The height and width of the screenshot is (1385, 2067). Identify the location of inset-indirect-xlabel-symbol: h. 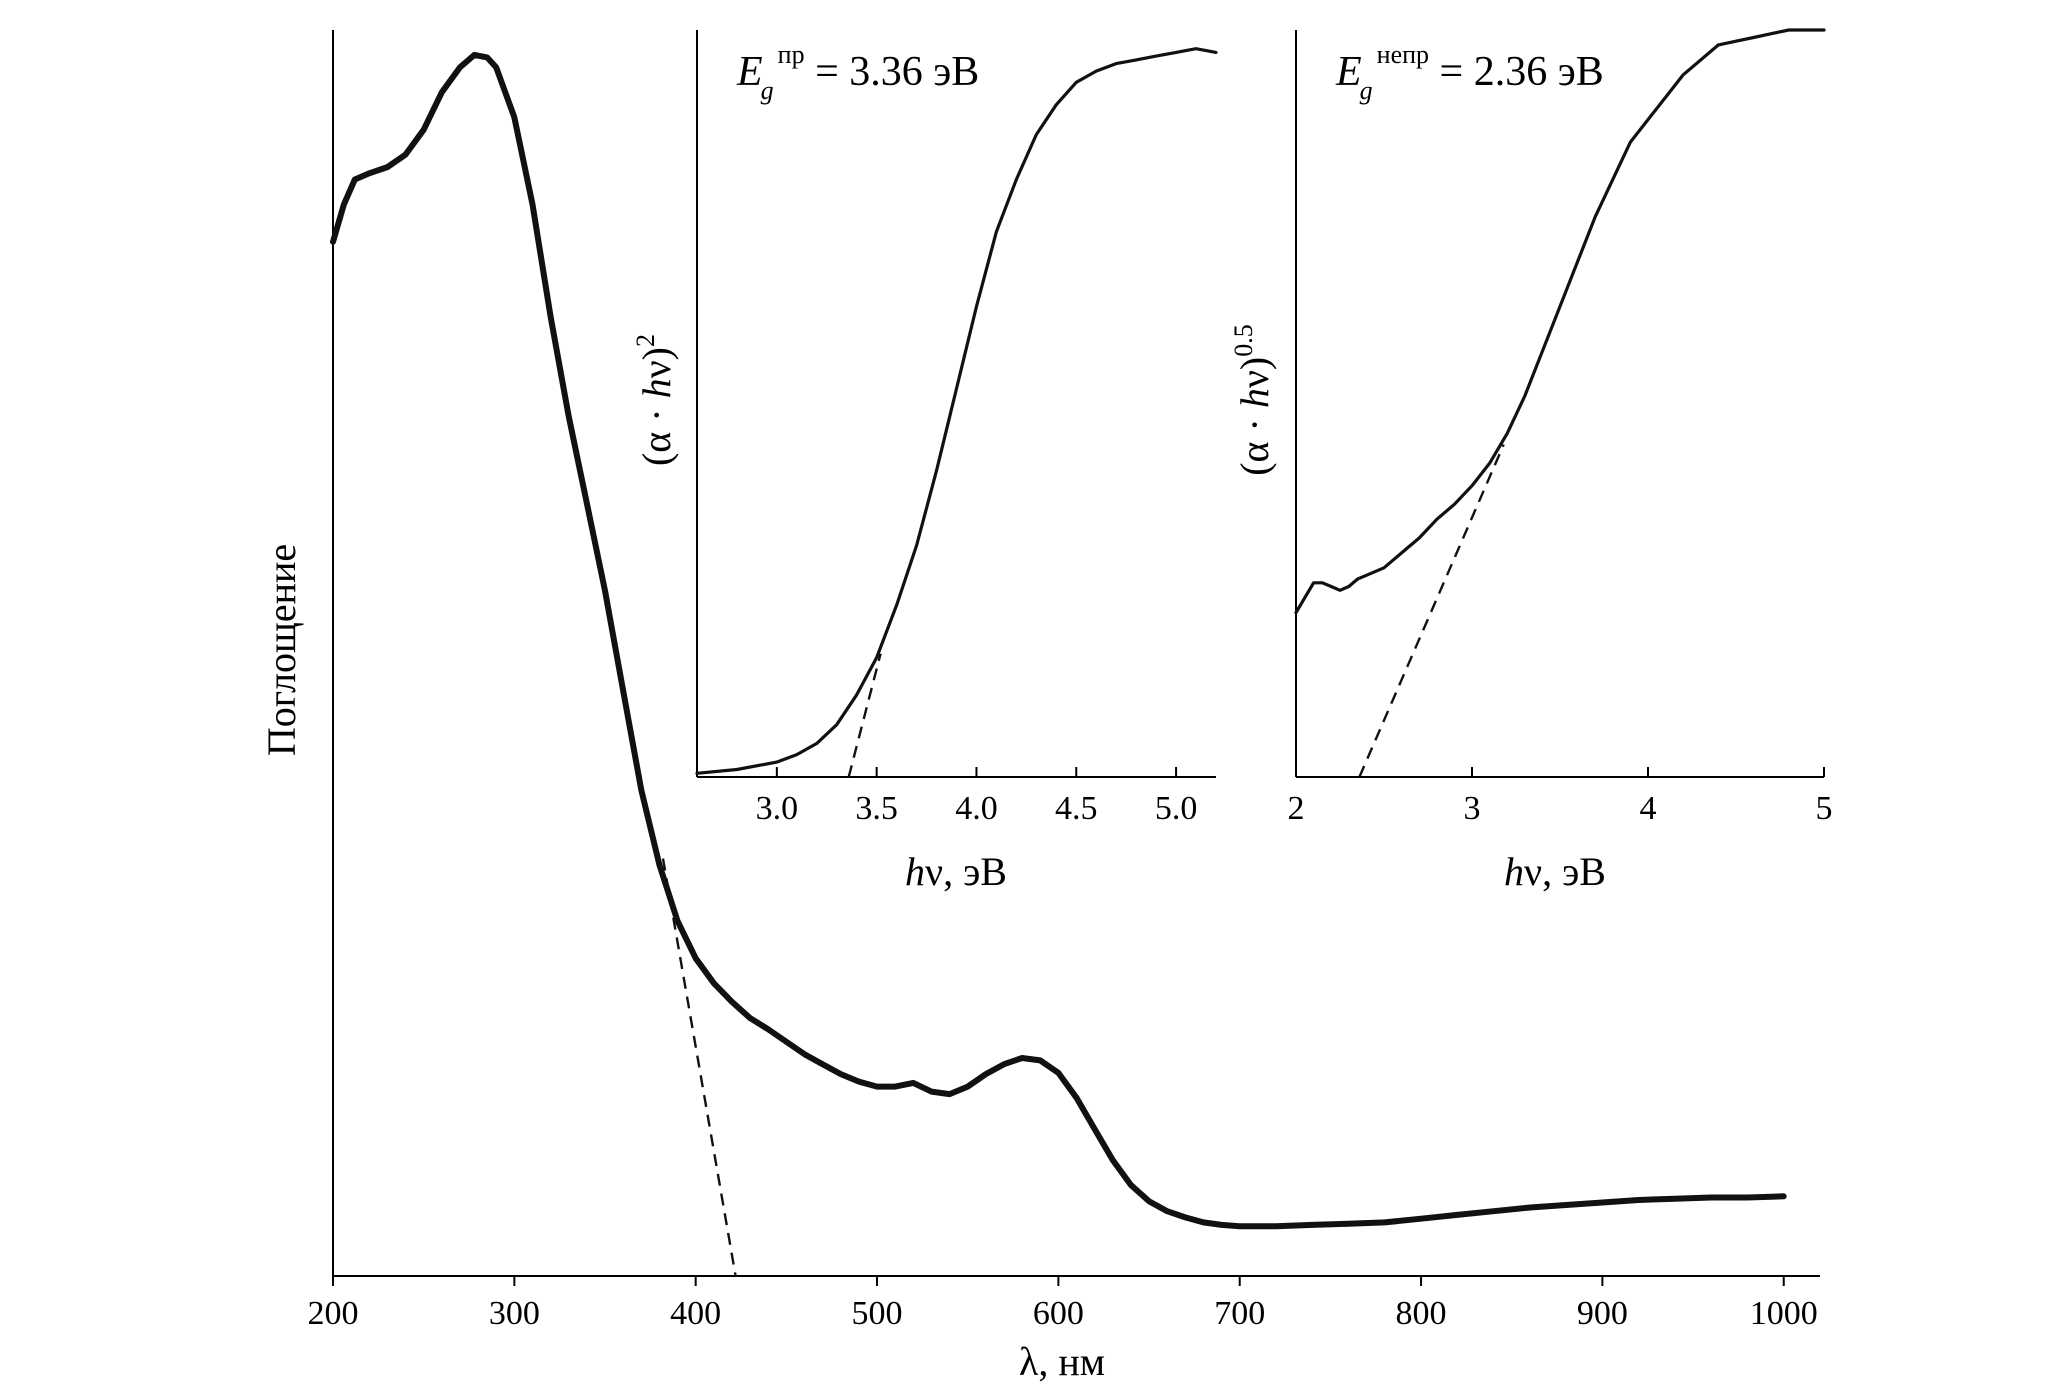
(1514, 871).